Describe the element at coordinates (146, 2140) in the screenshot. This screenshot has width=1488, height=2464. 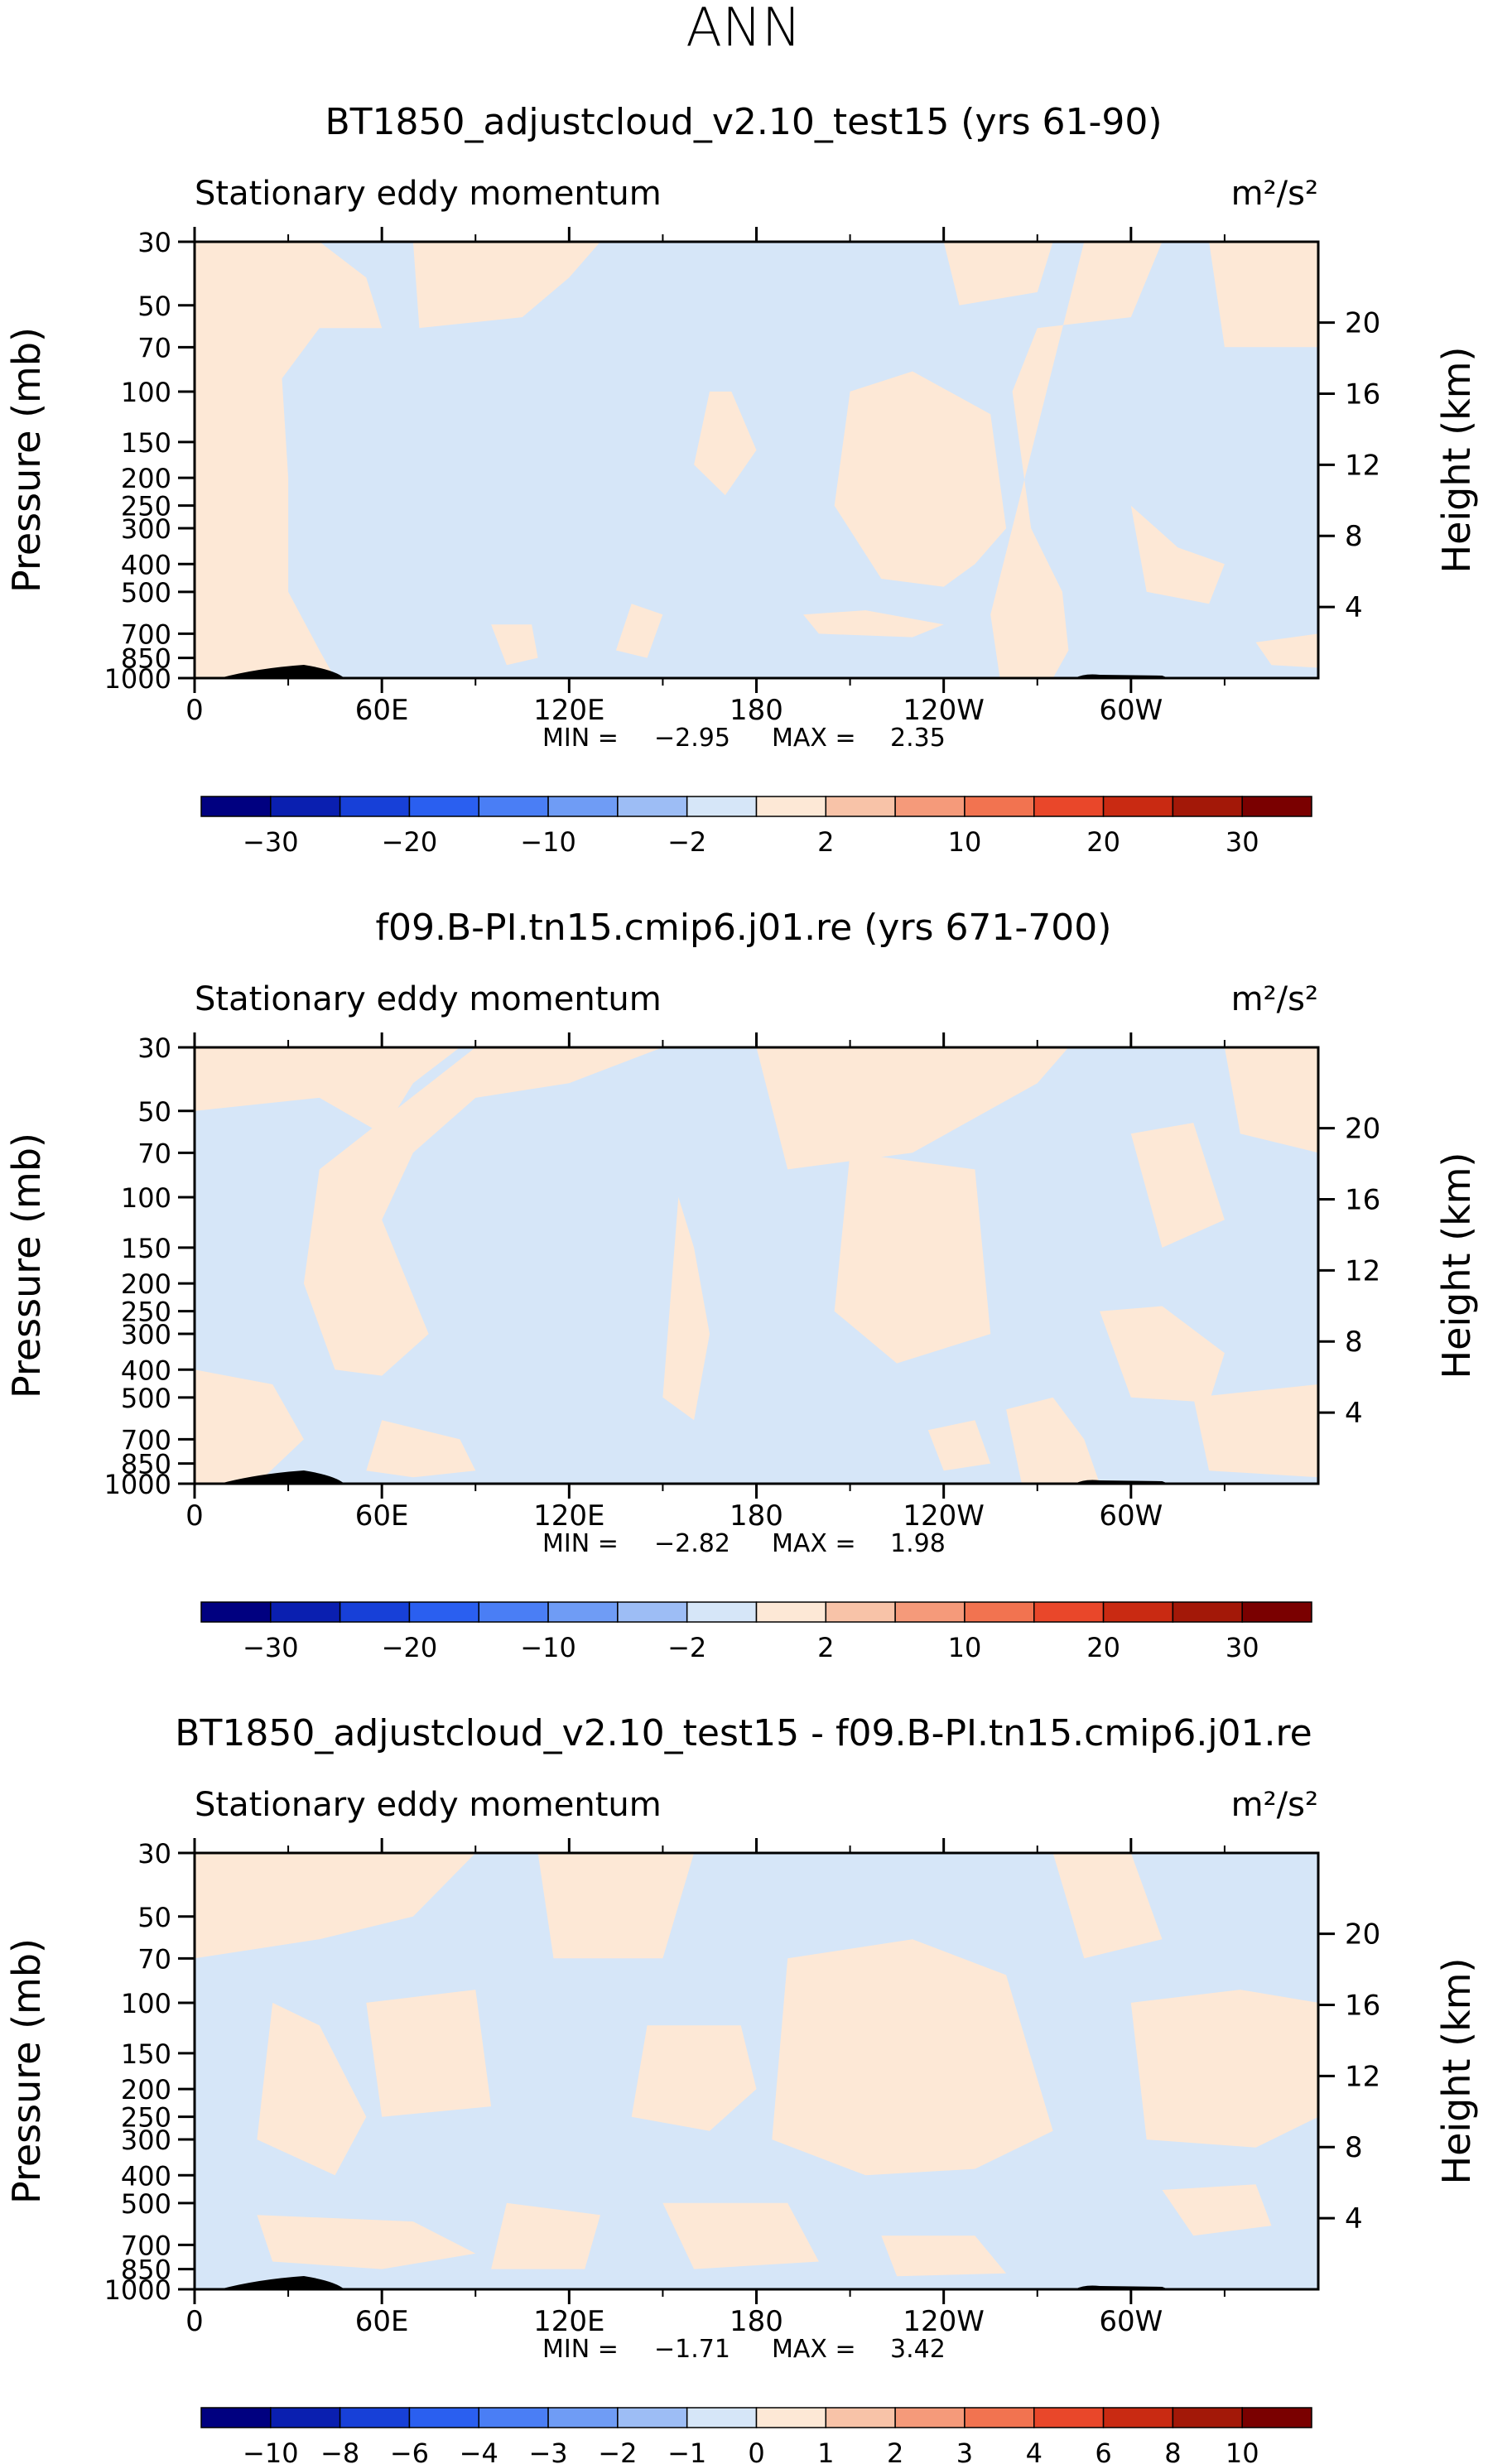
I see `y-tick-label: 300` at that location.